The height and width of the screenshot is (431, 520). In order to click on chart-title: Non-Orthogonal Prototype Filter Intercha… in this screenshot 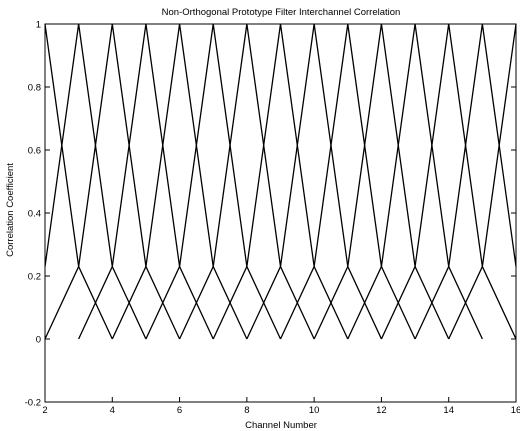, I will do `click(281, 12)`.